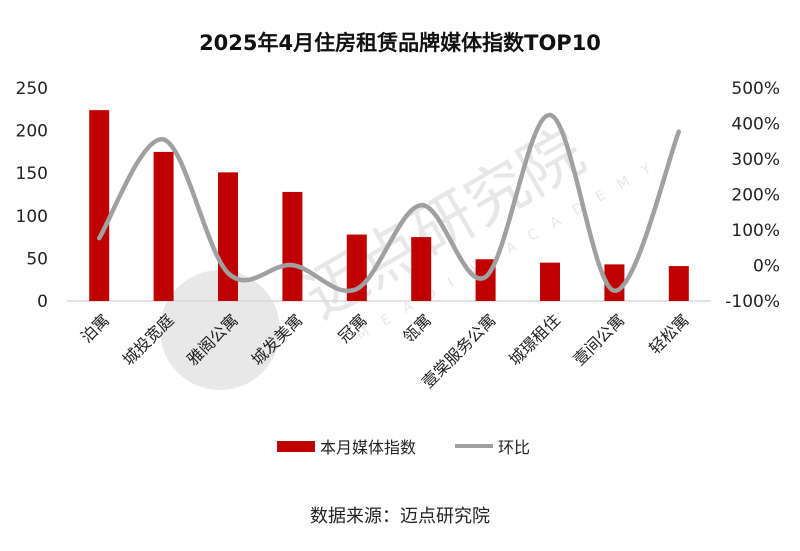 This screenshot has width=800, height=551. I want to click on legend-swatch-bar, so click(296, 446).